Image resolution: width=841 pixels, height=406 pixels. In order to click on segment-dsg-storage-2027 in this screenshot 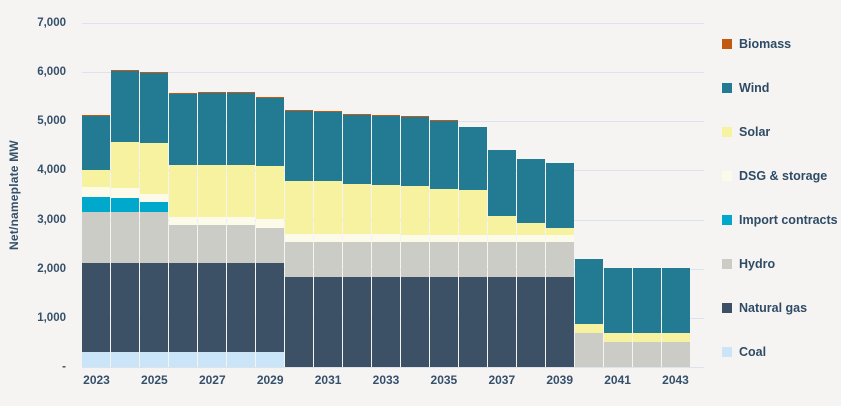, I will do `click(212, 220)`.